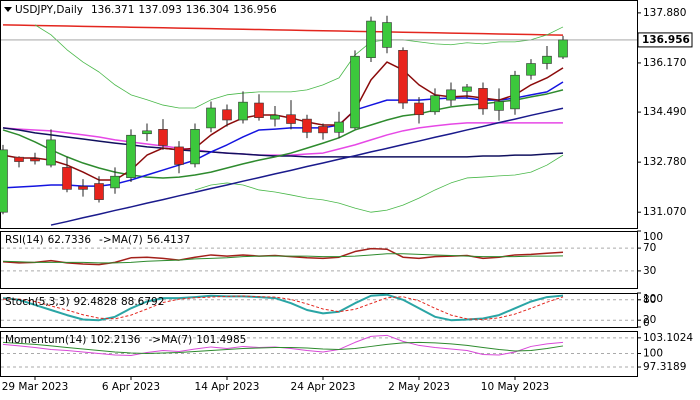 This screenshot has height=400, width=700. What do you see at coordinates (255, 10) in the screenshot?
I see `header-value: 136.956` at bounding box center [255, 10].